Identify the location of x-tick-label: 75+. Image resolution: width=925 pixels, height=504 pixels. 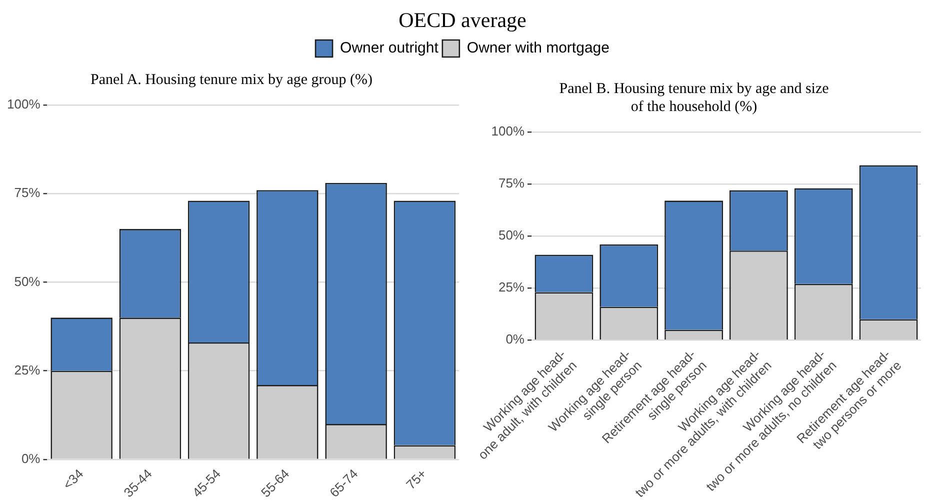
(416, 479).